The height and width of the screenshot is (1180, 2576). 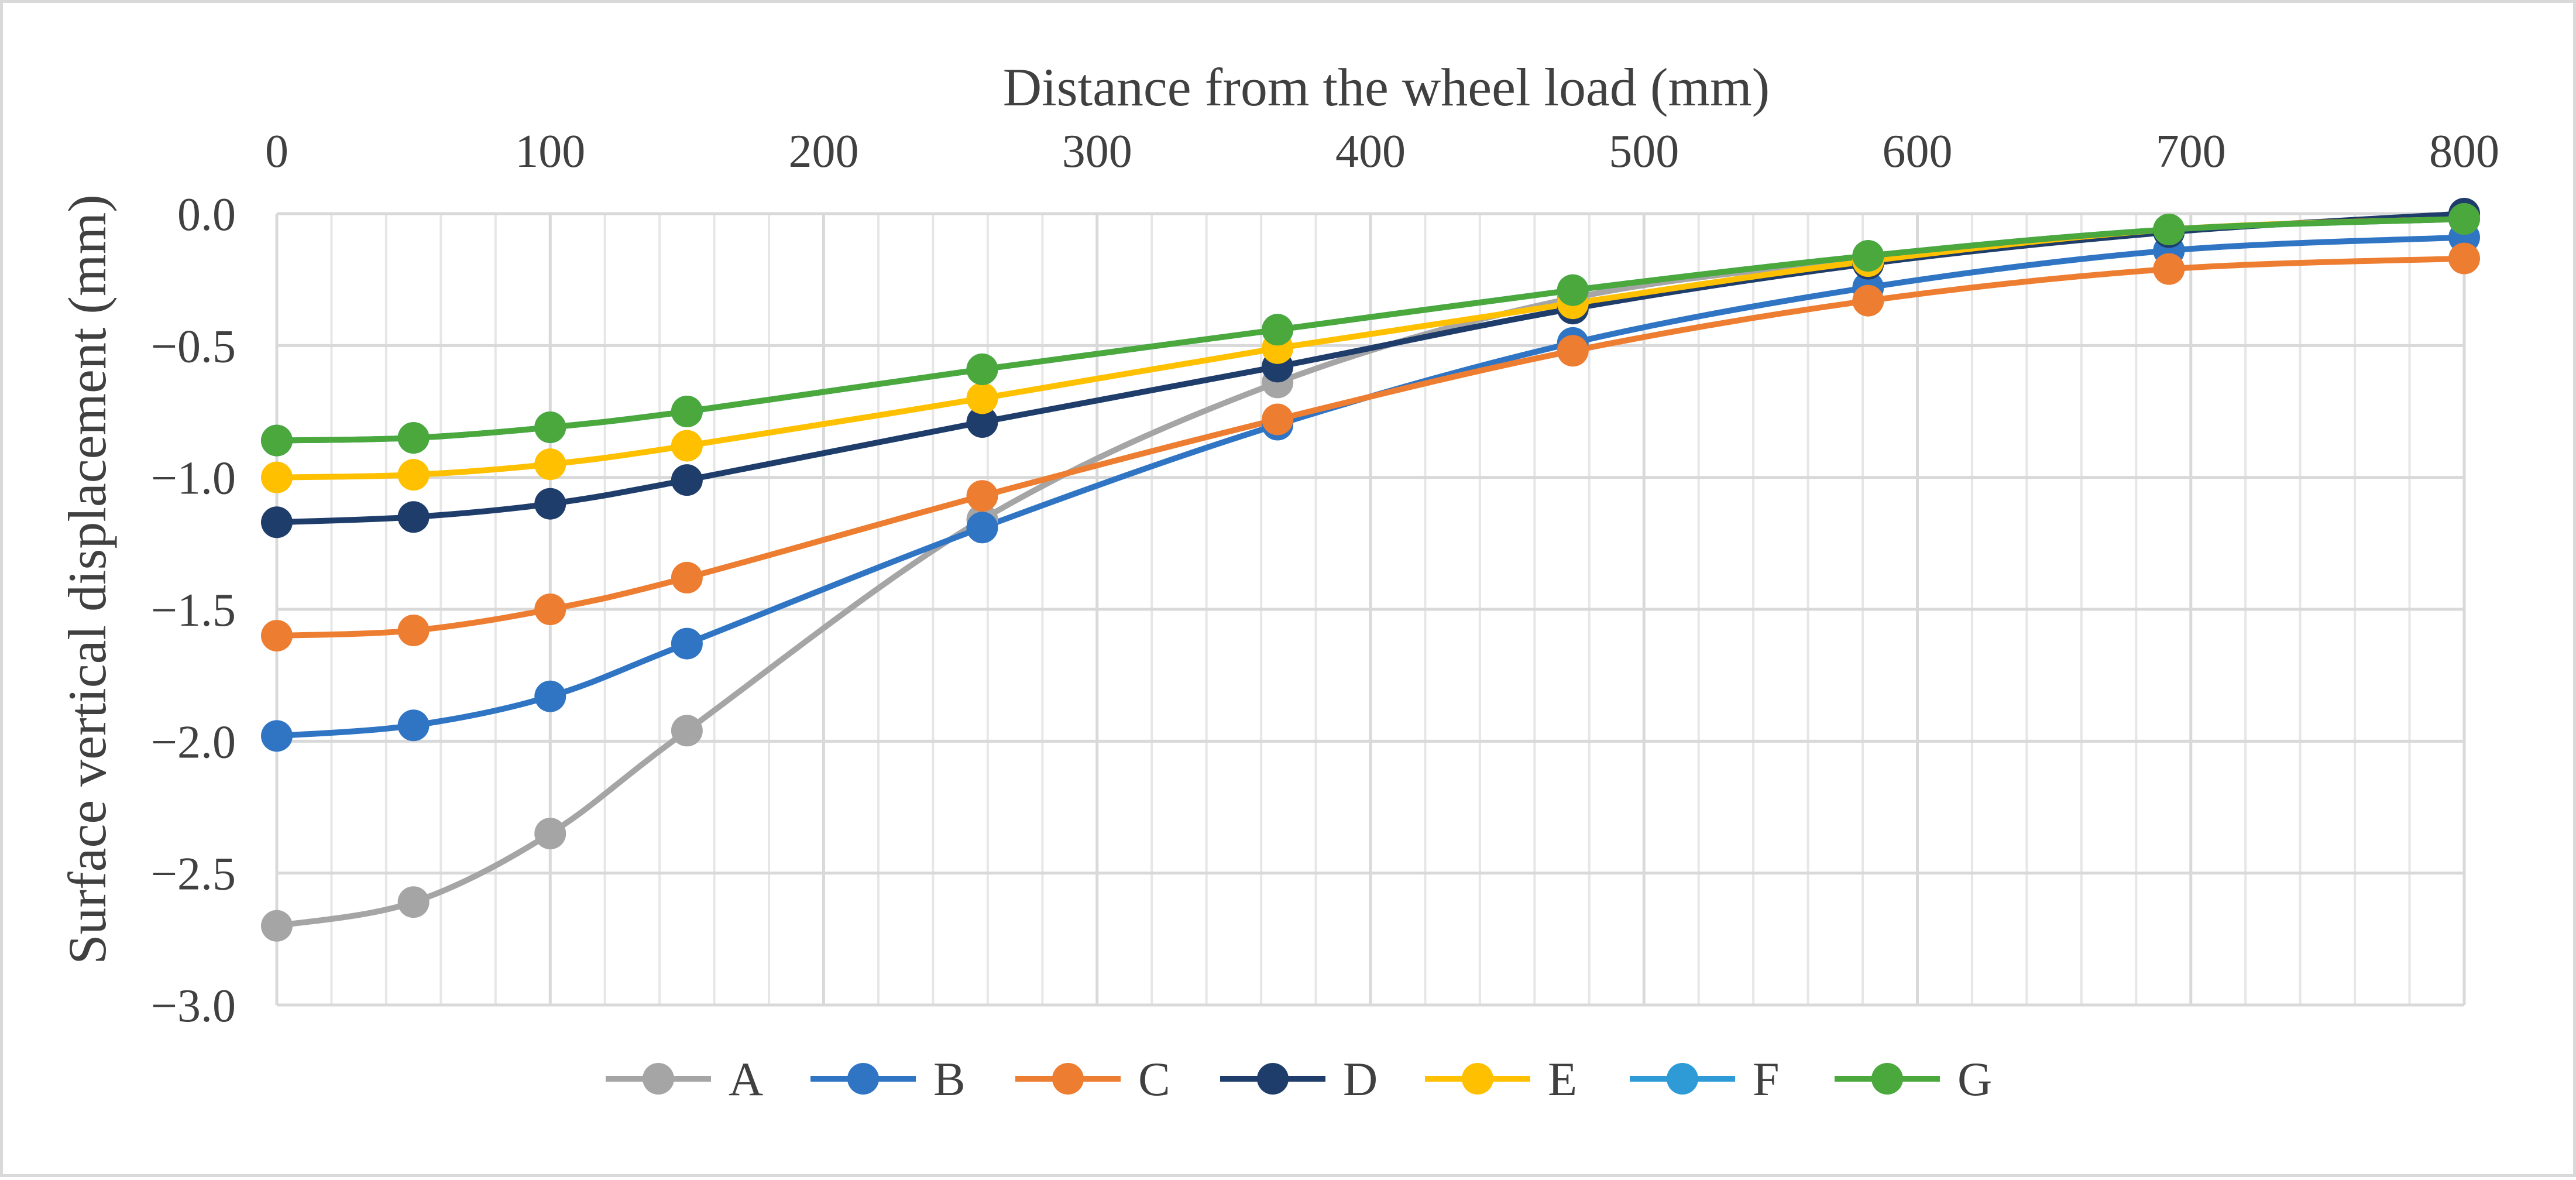 I want to click on legend-label: D, so click(x=1360, y=1079).